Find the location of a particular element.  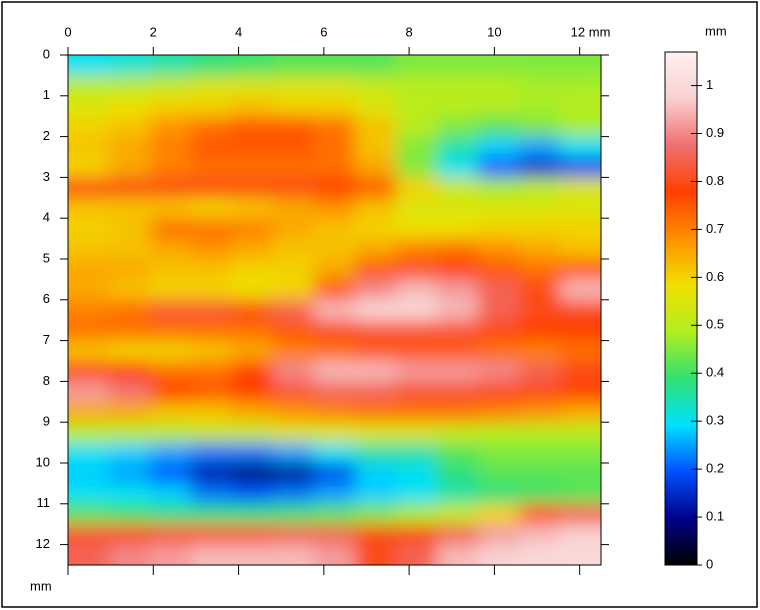

y-tick-label: 8 is located at coordinates (46, 380).